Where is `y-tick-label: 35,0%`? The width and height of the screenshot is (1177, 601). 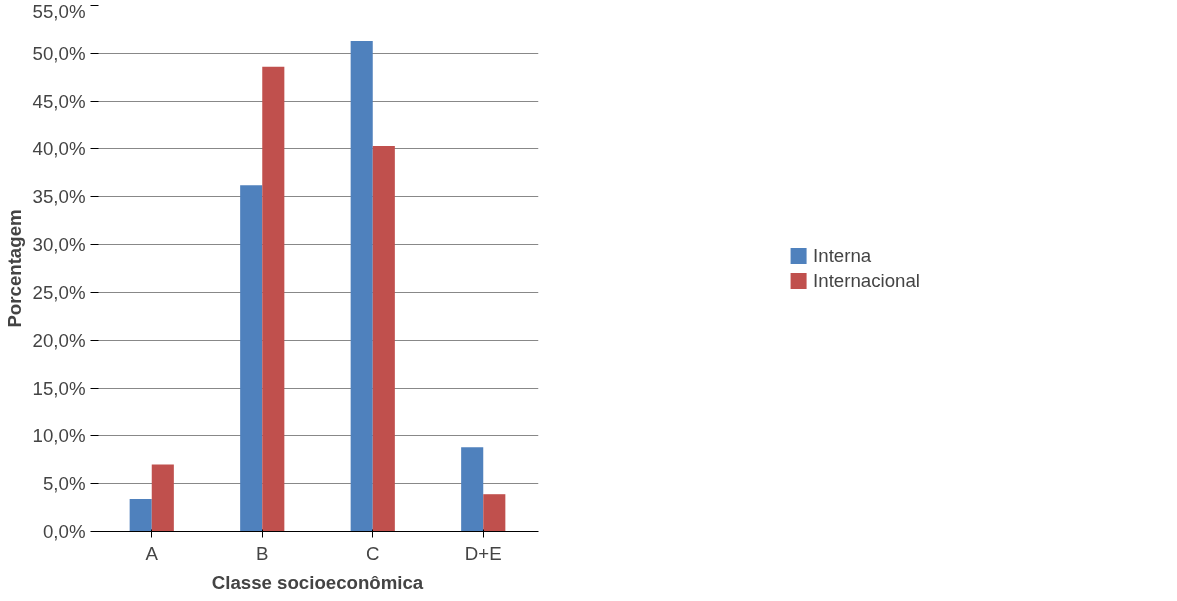
y-tick-label: 35,0% is located at coordinates (59, 197).